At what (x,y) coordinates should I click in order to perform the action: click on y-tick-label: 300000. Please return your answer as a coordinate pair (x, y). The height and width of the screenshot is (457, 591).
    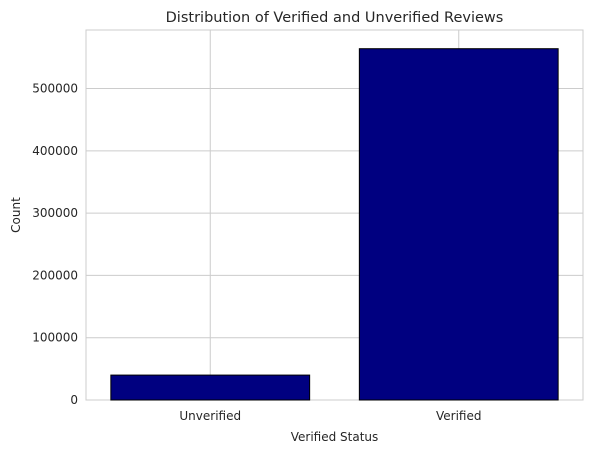
    Looking at the image, I should click on (55, 213).